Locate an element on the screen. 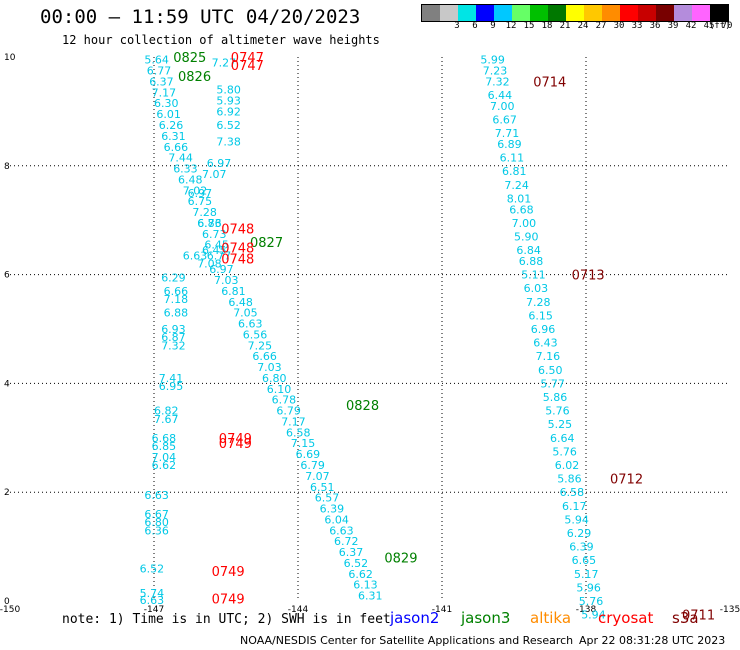  satellite-label-cryosat: cryosat is located at coordinates (626, 618).